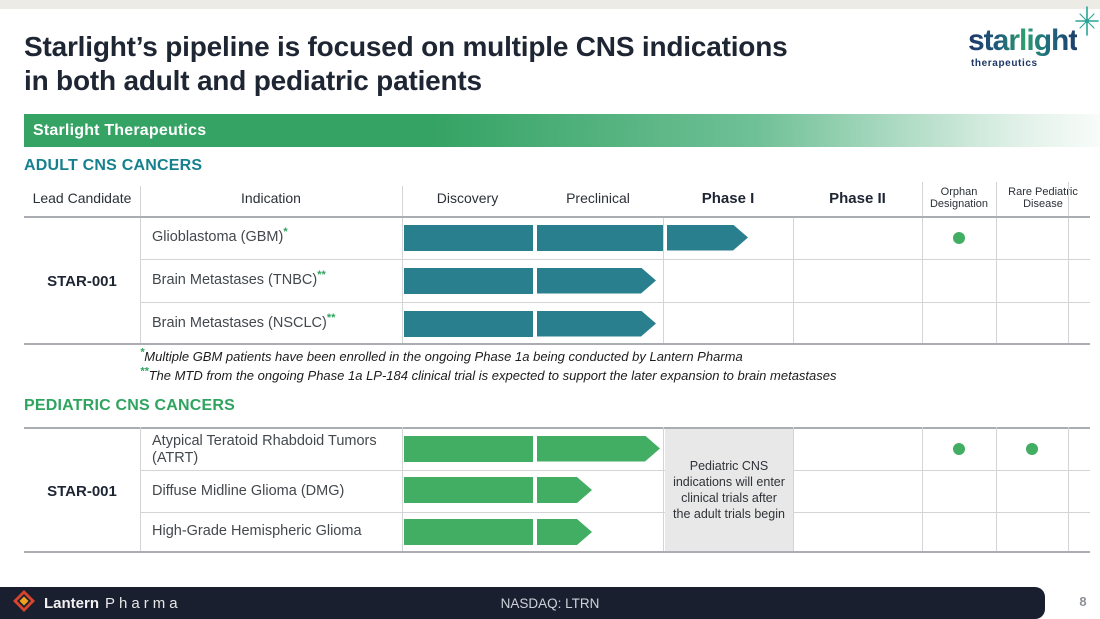  What do you see at coordinates (550, 4) in the screenshot?
I see `top-strip` at bounding box center [550, 4].